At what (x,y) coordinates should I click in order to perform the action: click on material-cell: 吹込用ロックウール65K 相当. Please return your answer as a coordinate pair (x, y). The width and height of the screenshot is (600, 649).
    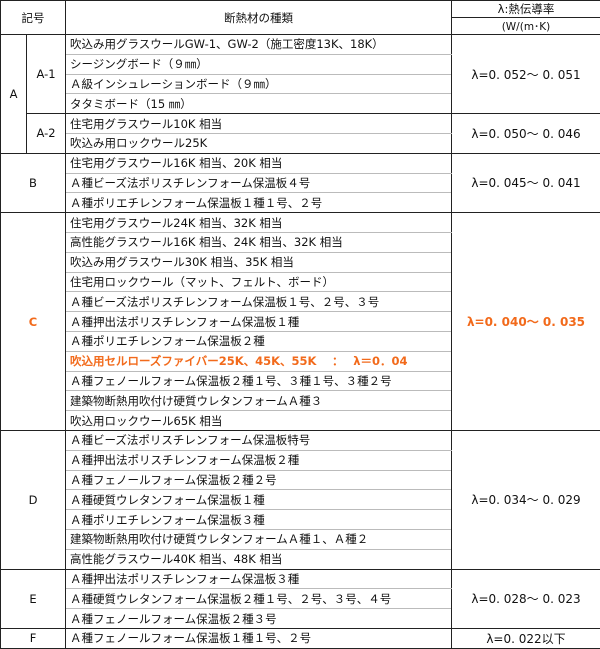
    Looking at the image, I should click on (259, 421).